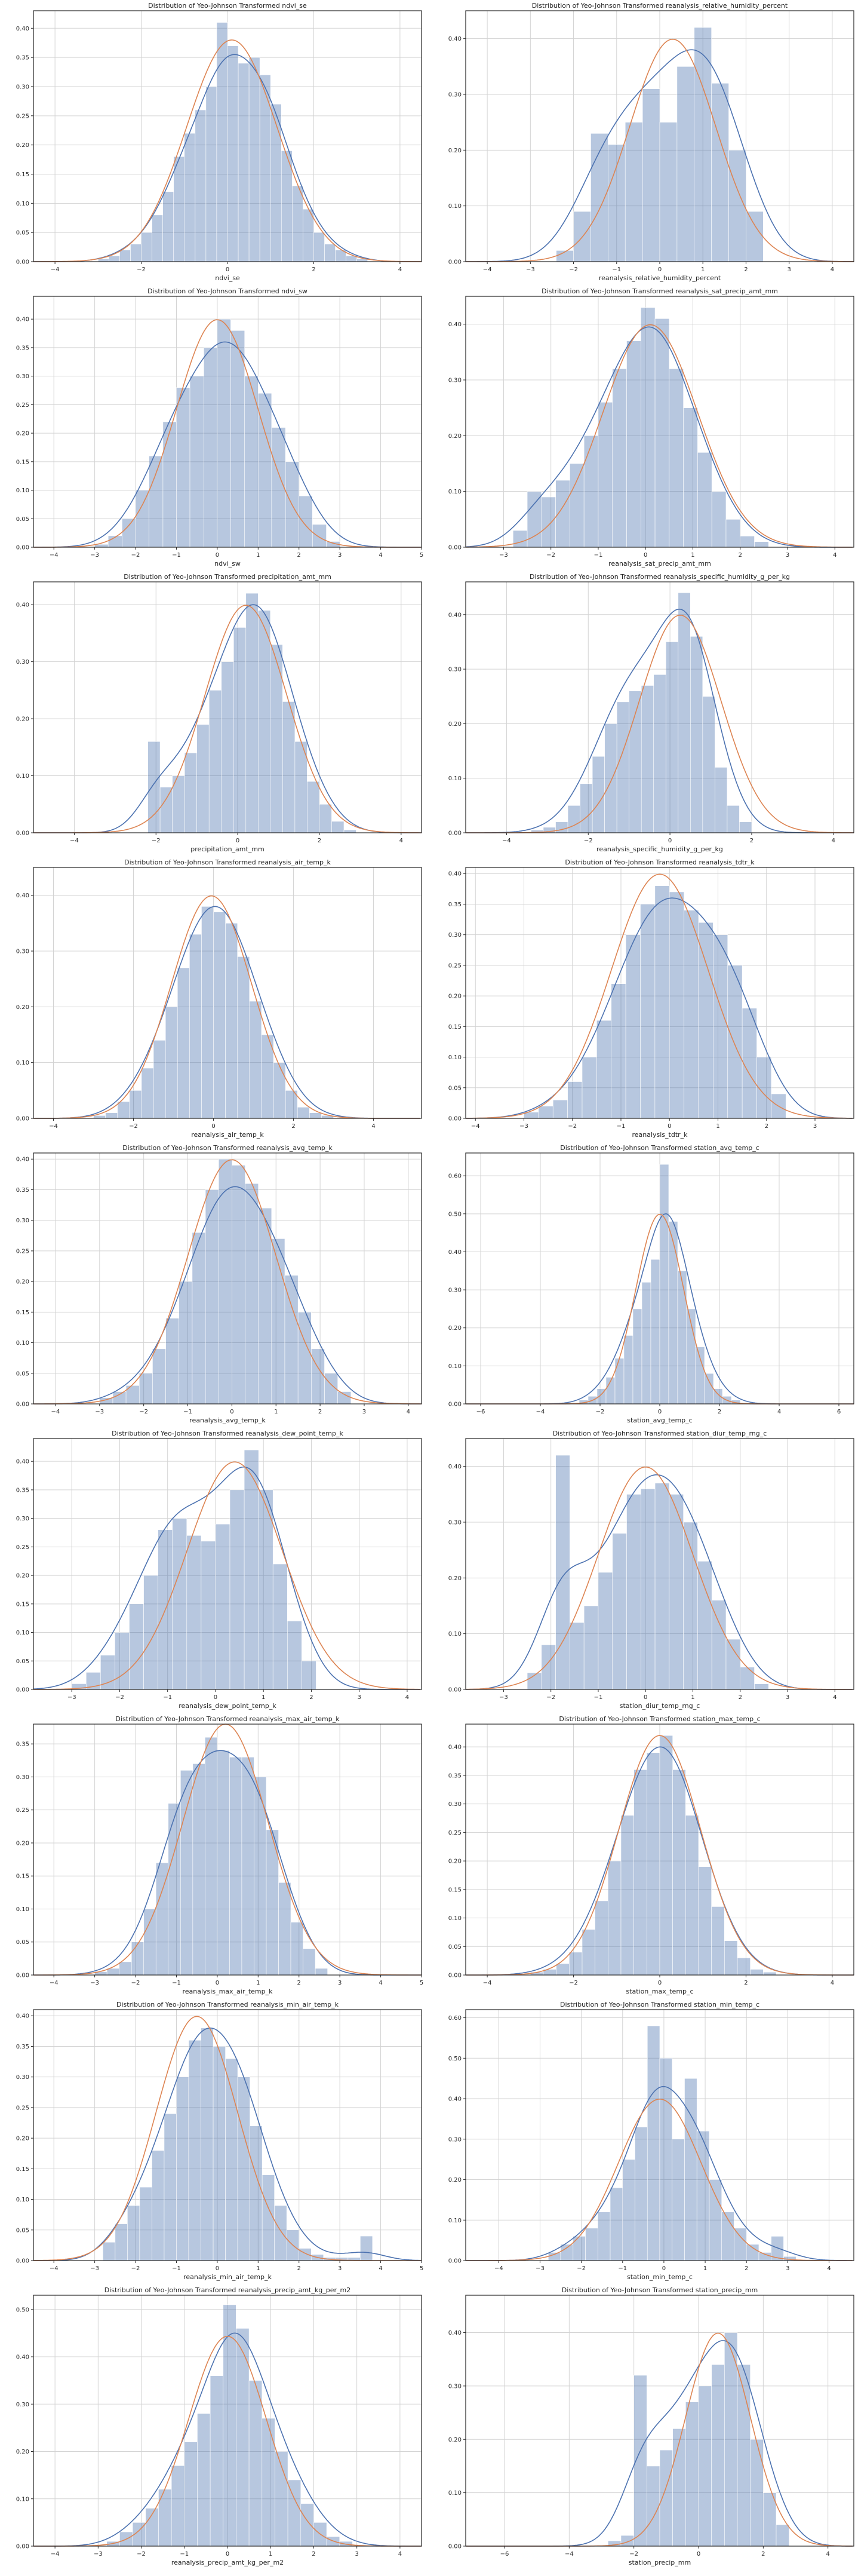 The width and height of the screenshot is (855, 2576). What do you see at coordinates (659, 1992) in the screenshot?
I see `x-axis-label: station_max_temp_c` at bounding box center [659, 1992].